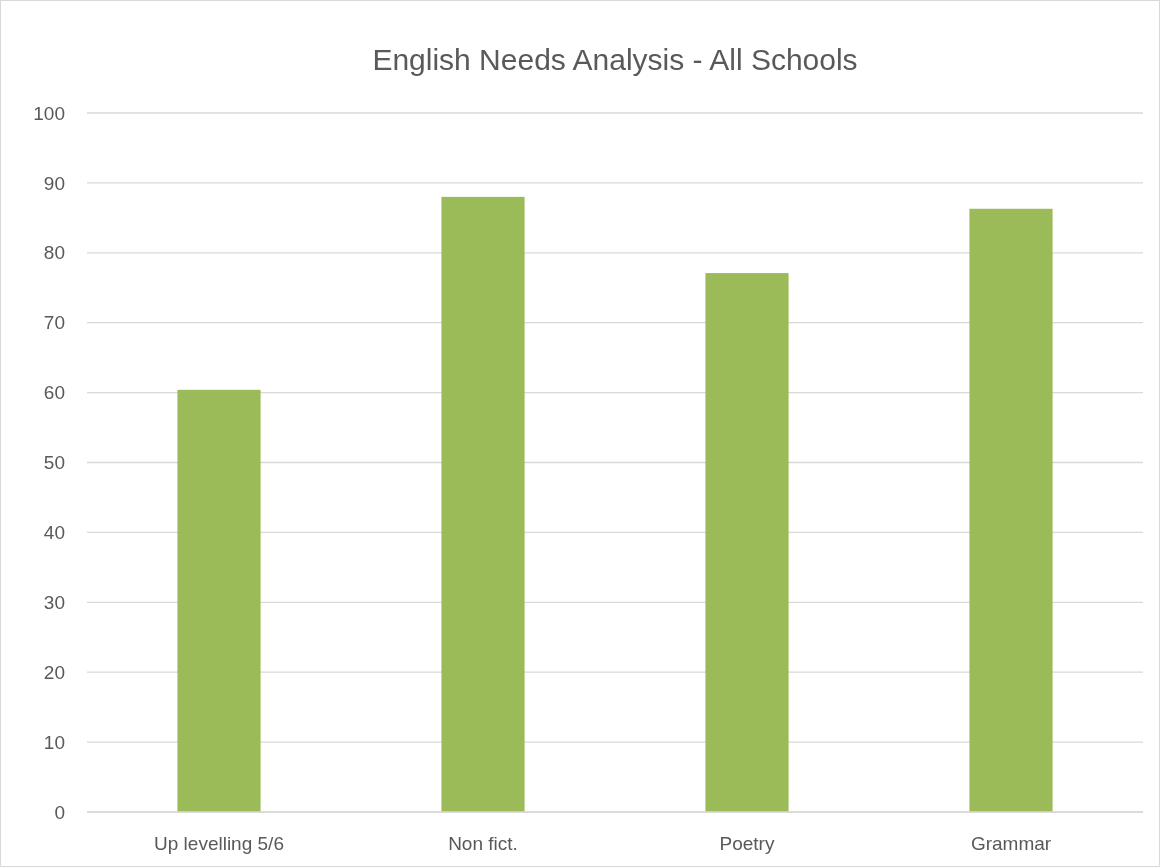 The width and height of the screenshot is (1160, 867). What do you see at coordinates (747, 843) in the screenshot?
I see `x-tick-label: Poetry` at bounding box center [747, 843].